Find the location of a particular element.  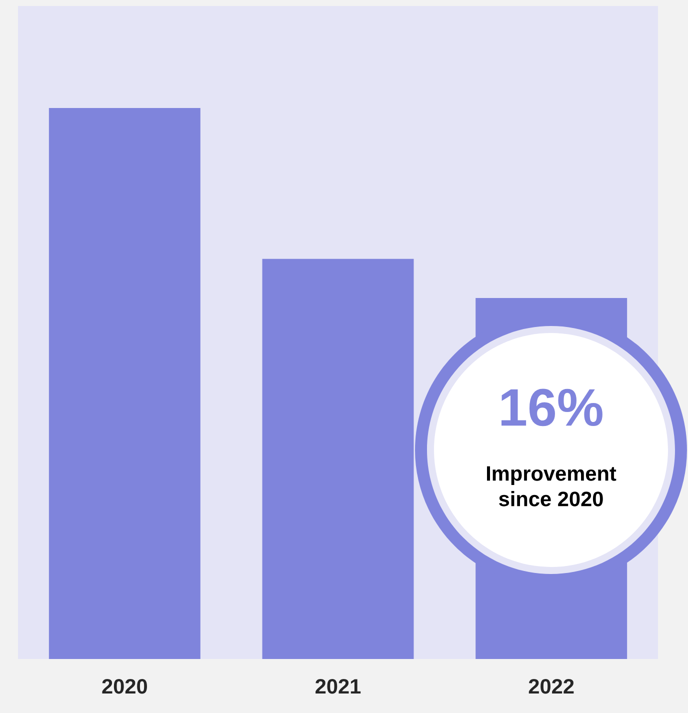

annotation: 16% is located at coordinates (552, 407).